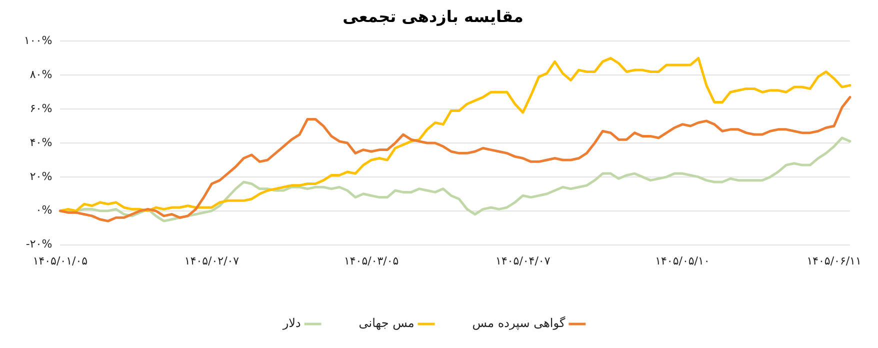 The height and width of the screenshot is (348, 878). What do you see at coordinates (519, 323) in the screenshot?
I see `legend-label: گواهی سپرده مس` at bounding box center [519, 323].